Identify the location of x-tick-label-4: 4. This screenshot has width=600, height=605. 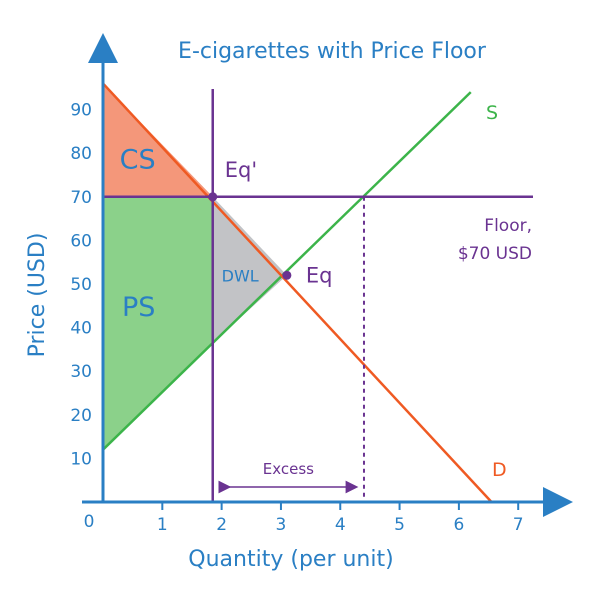
(340, 525).